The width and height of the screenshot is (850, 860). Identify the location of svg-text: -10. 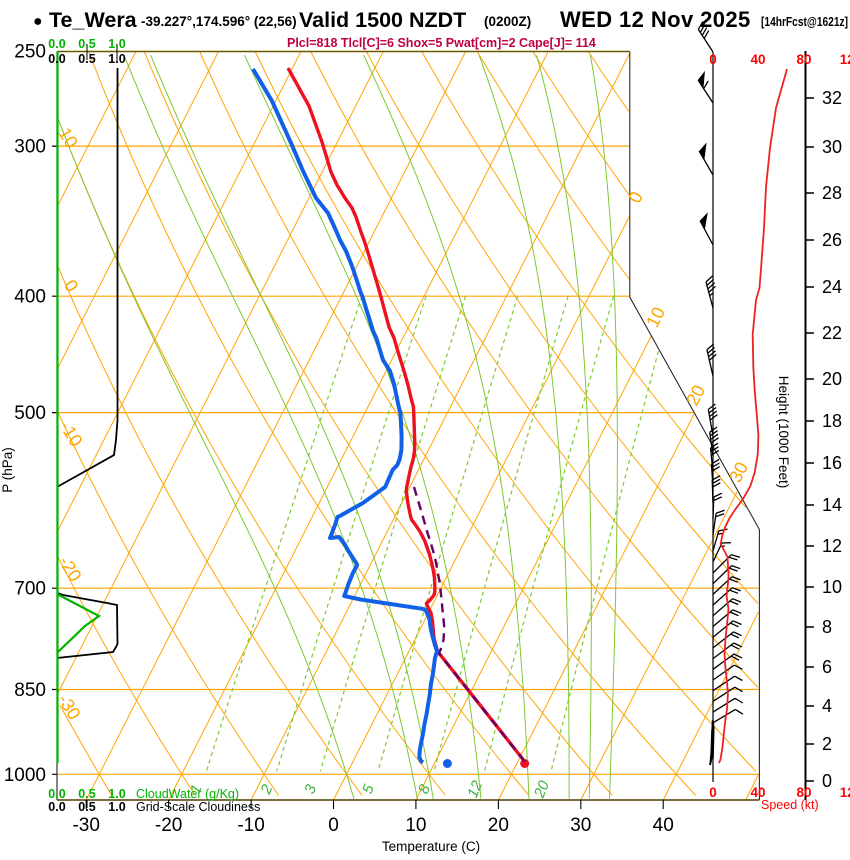
(250, 825).